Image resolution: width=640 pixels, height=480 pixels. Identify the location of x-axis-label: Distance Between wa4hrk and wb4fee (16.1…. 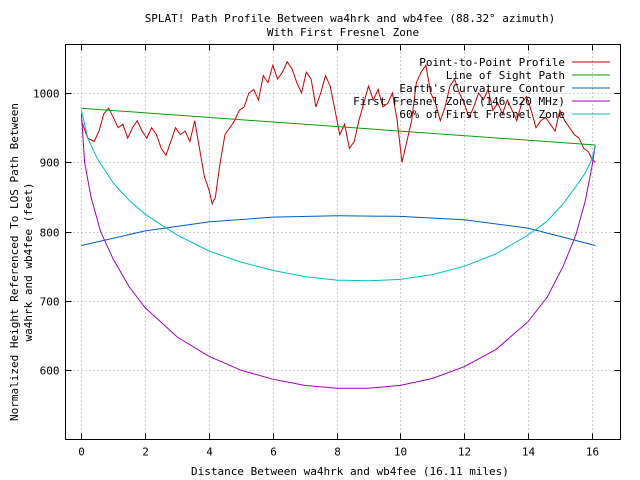
(350, 471).